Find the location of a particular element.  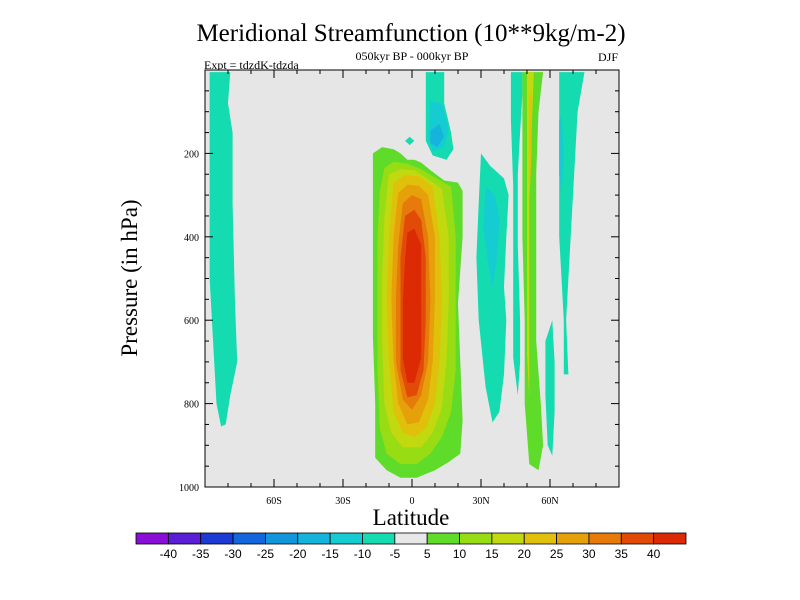

colorbar-label: 25 is located at coordinates (557, 554).